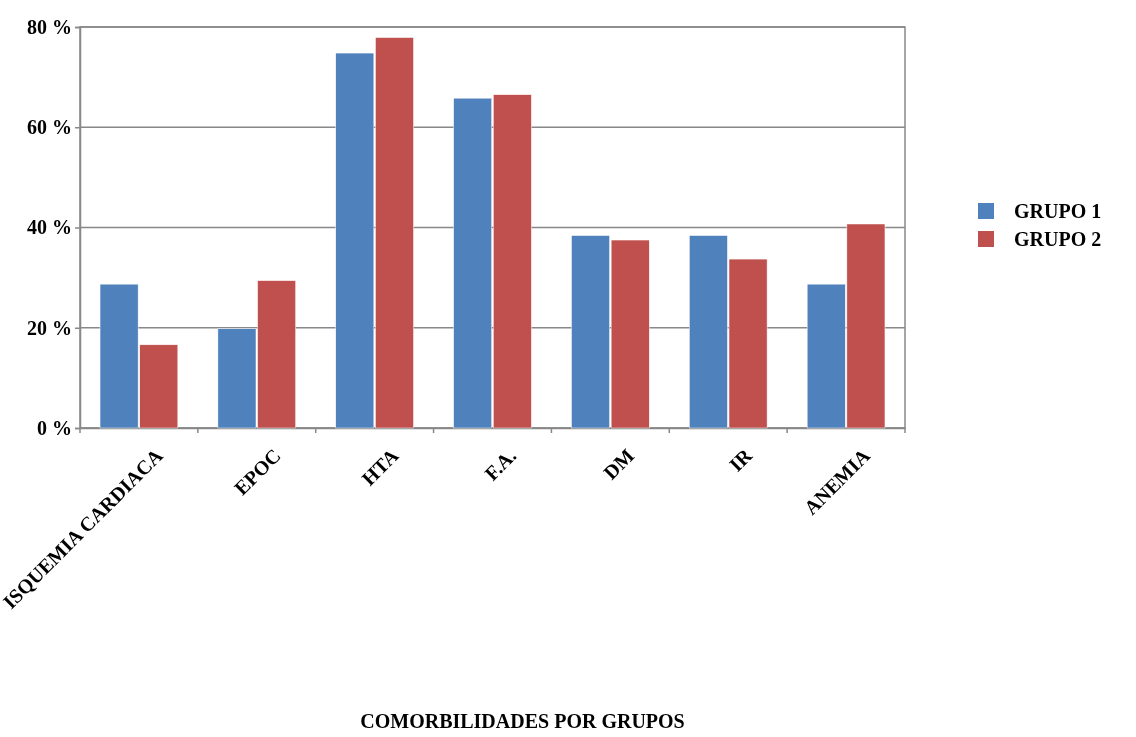 The width and height of the screenshot is (1136, 737). What do you see at coordinates (522, 721) in the screenshot?
I see `x-axis-title: COMORBILIDADES POR GRUPOS` at bounding box center [522, 721].